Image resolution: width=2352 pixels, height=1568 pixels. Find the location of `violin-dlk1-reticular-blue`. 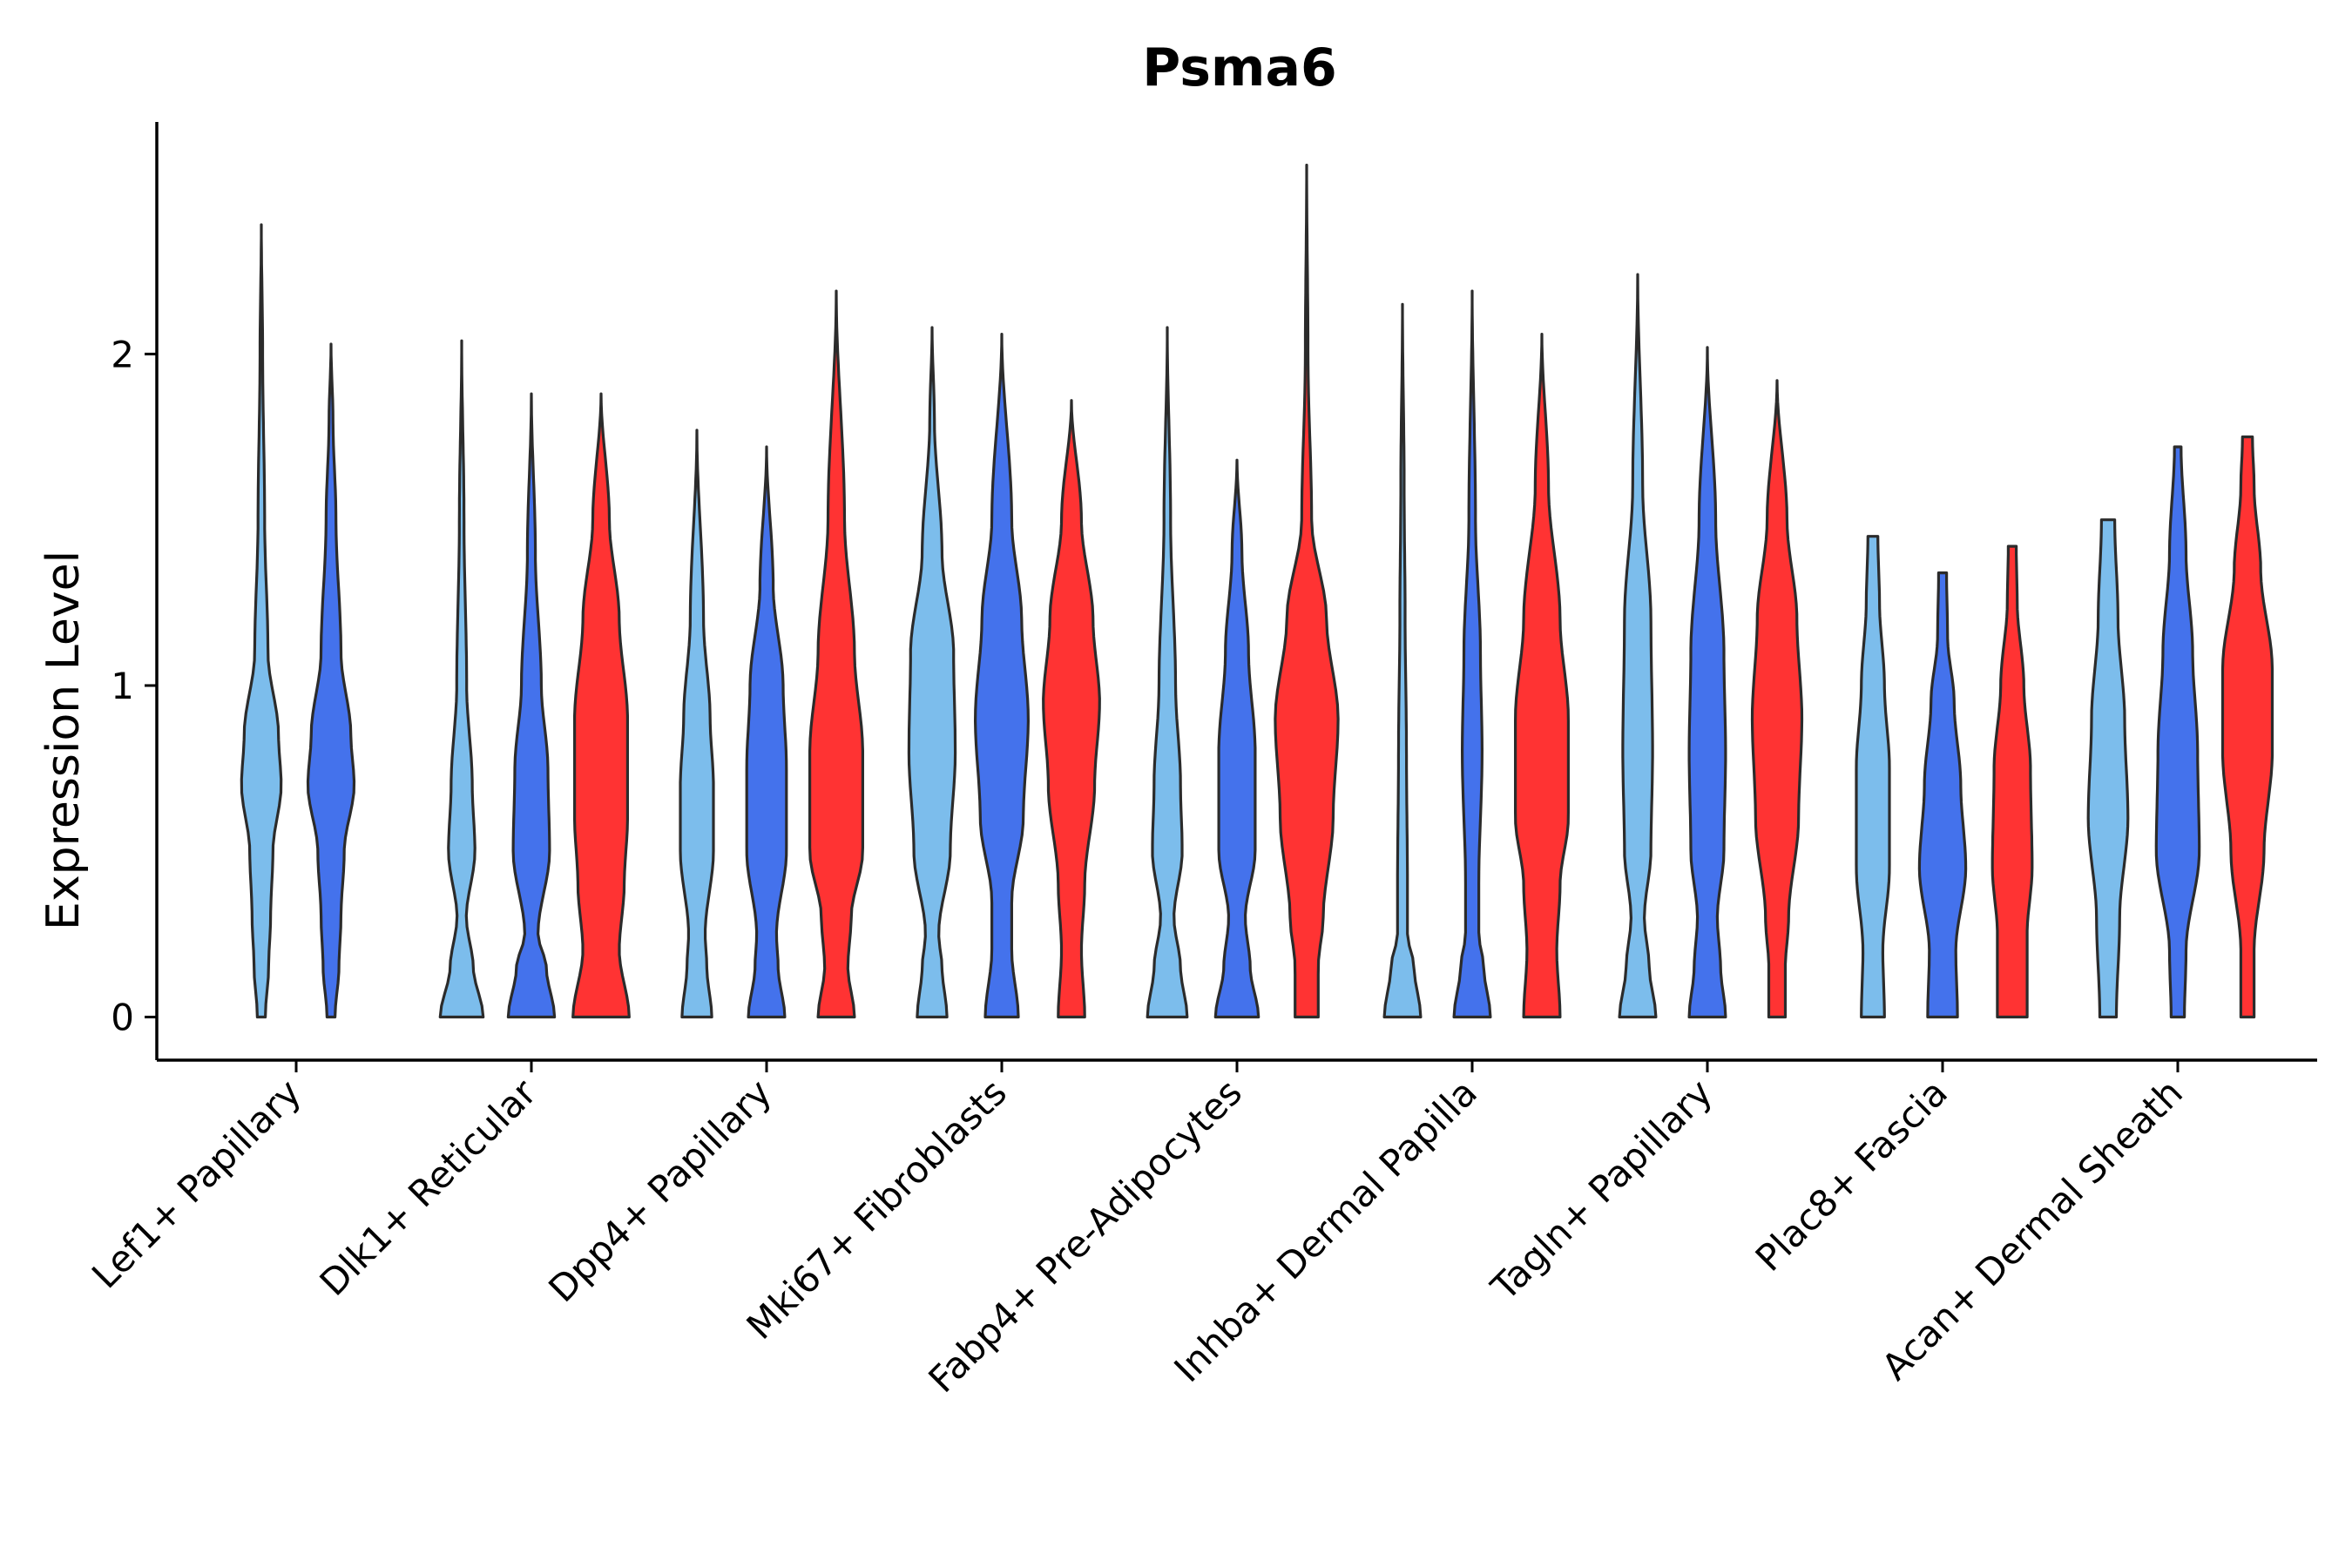

violin-dlk1-reticular-blue is located at coordinates (531, 705).